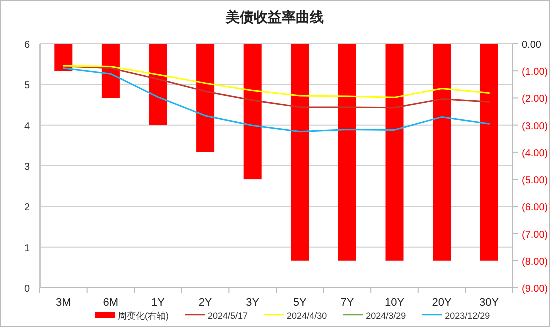  What do you see at coordinates (386, 316) in the screenshot?
I see `legend-label: 2024/3/29` at bounding box center [386, 316].